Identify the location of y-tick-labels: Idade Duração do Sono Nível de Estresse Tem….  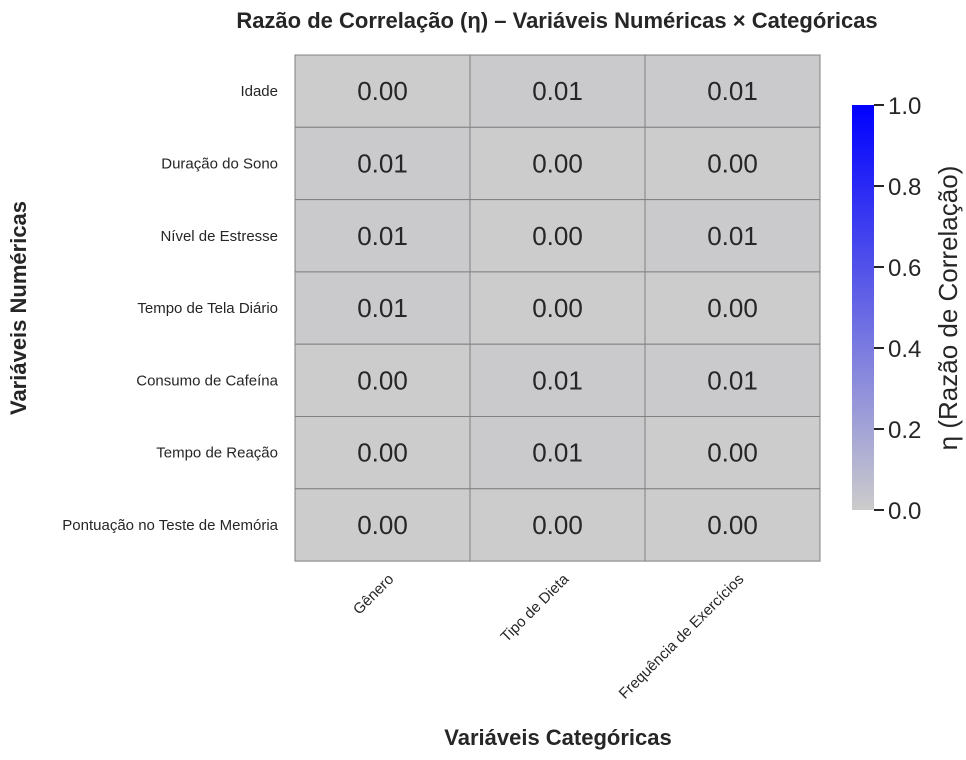
(170, 308).